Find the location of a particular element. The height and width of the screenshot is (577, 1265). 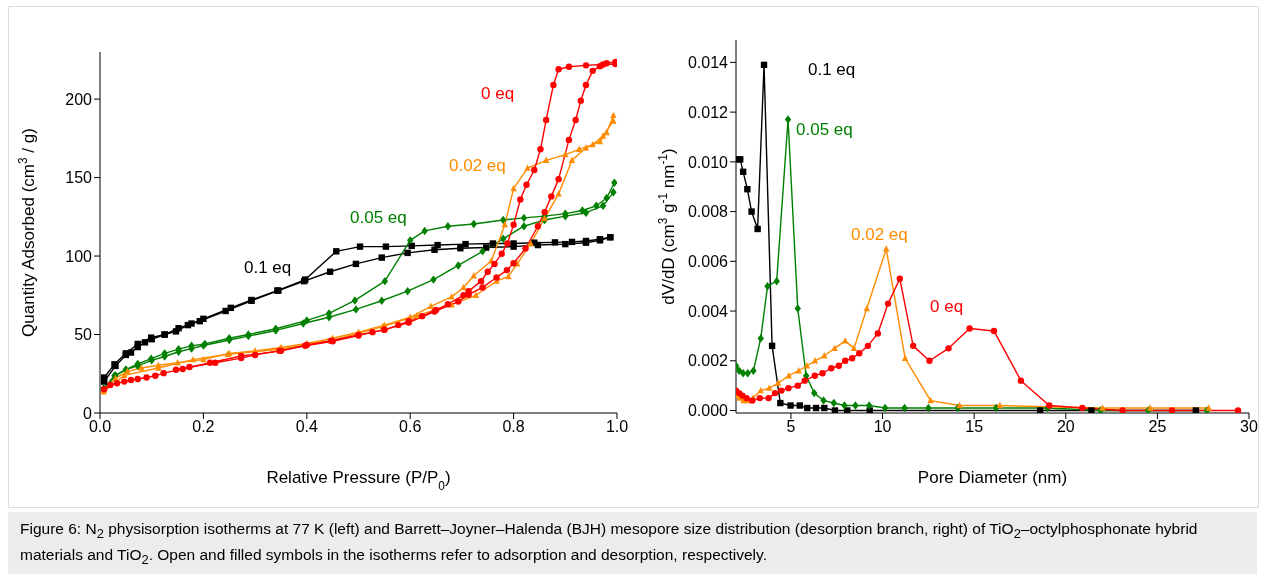

text: Figure 6: N$_{2}$ physisorption isotherms at 77 K (left) and Barrett–Joyner–Halenda (BJH) mesopore size distribution (desorption branch, right) of TiO$_{2}$–octylphosphonate hybrid materials and TiO$_{2}$. Open and filled symbols in the isotherms refer to adsorption and desorption, respectively. is located at coordinates (609, 544).